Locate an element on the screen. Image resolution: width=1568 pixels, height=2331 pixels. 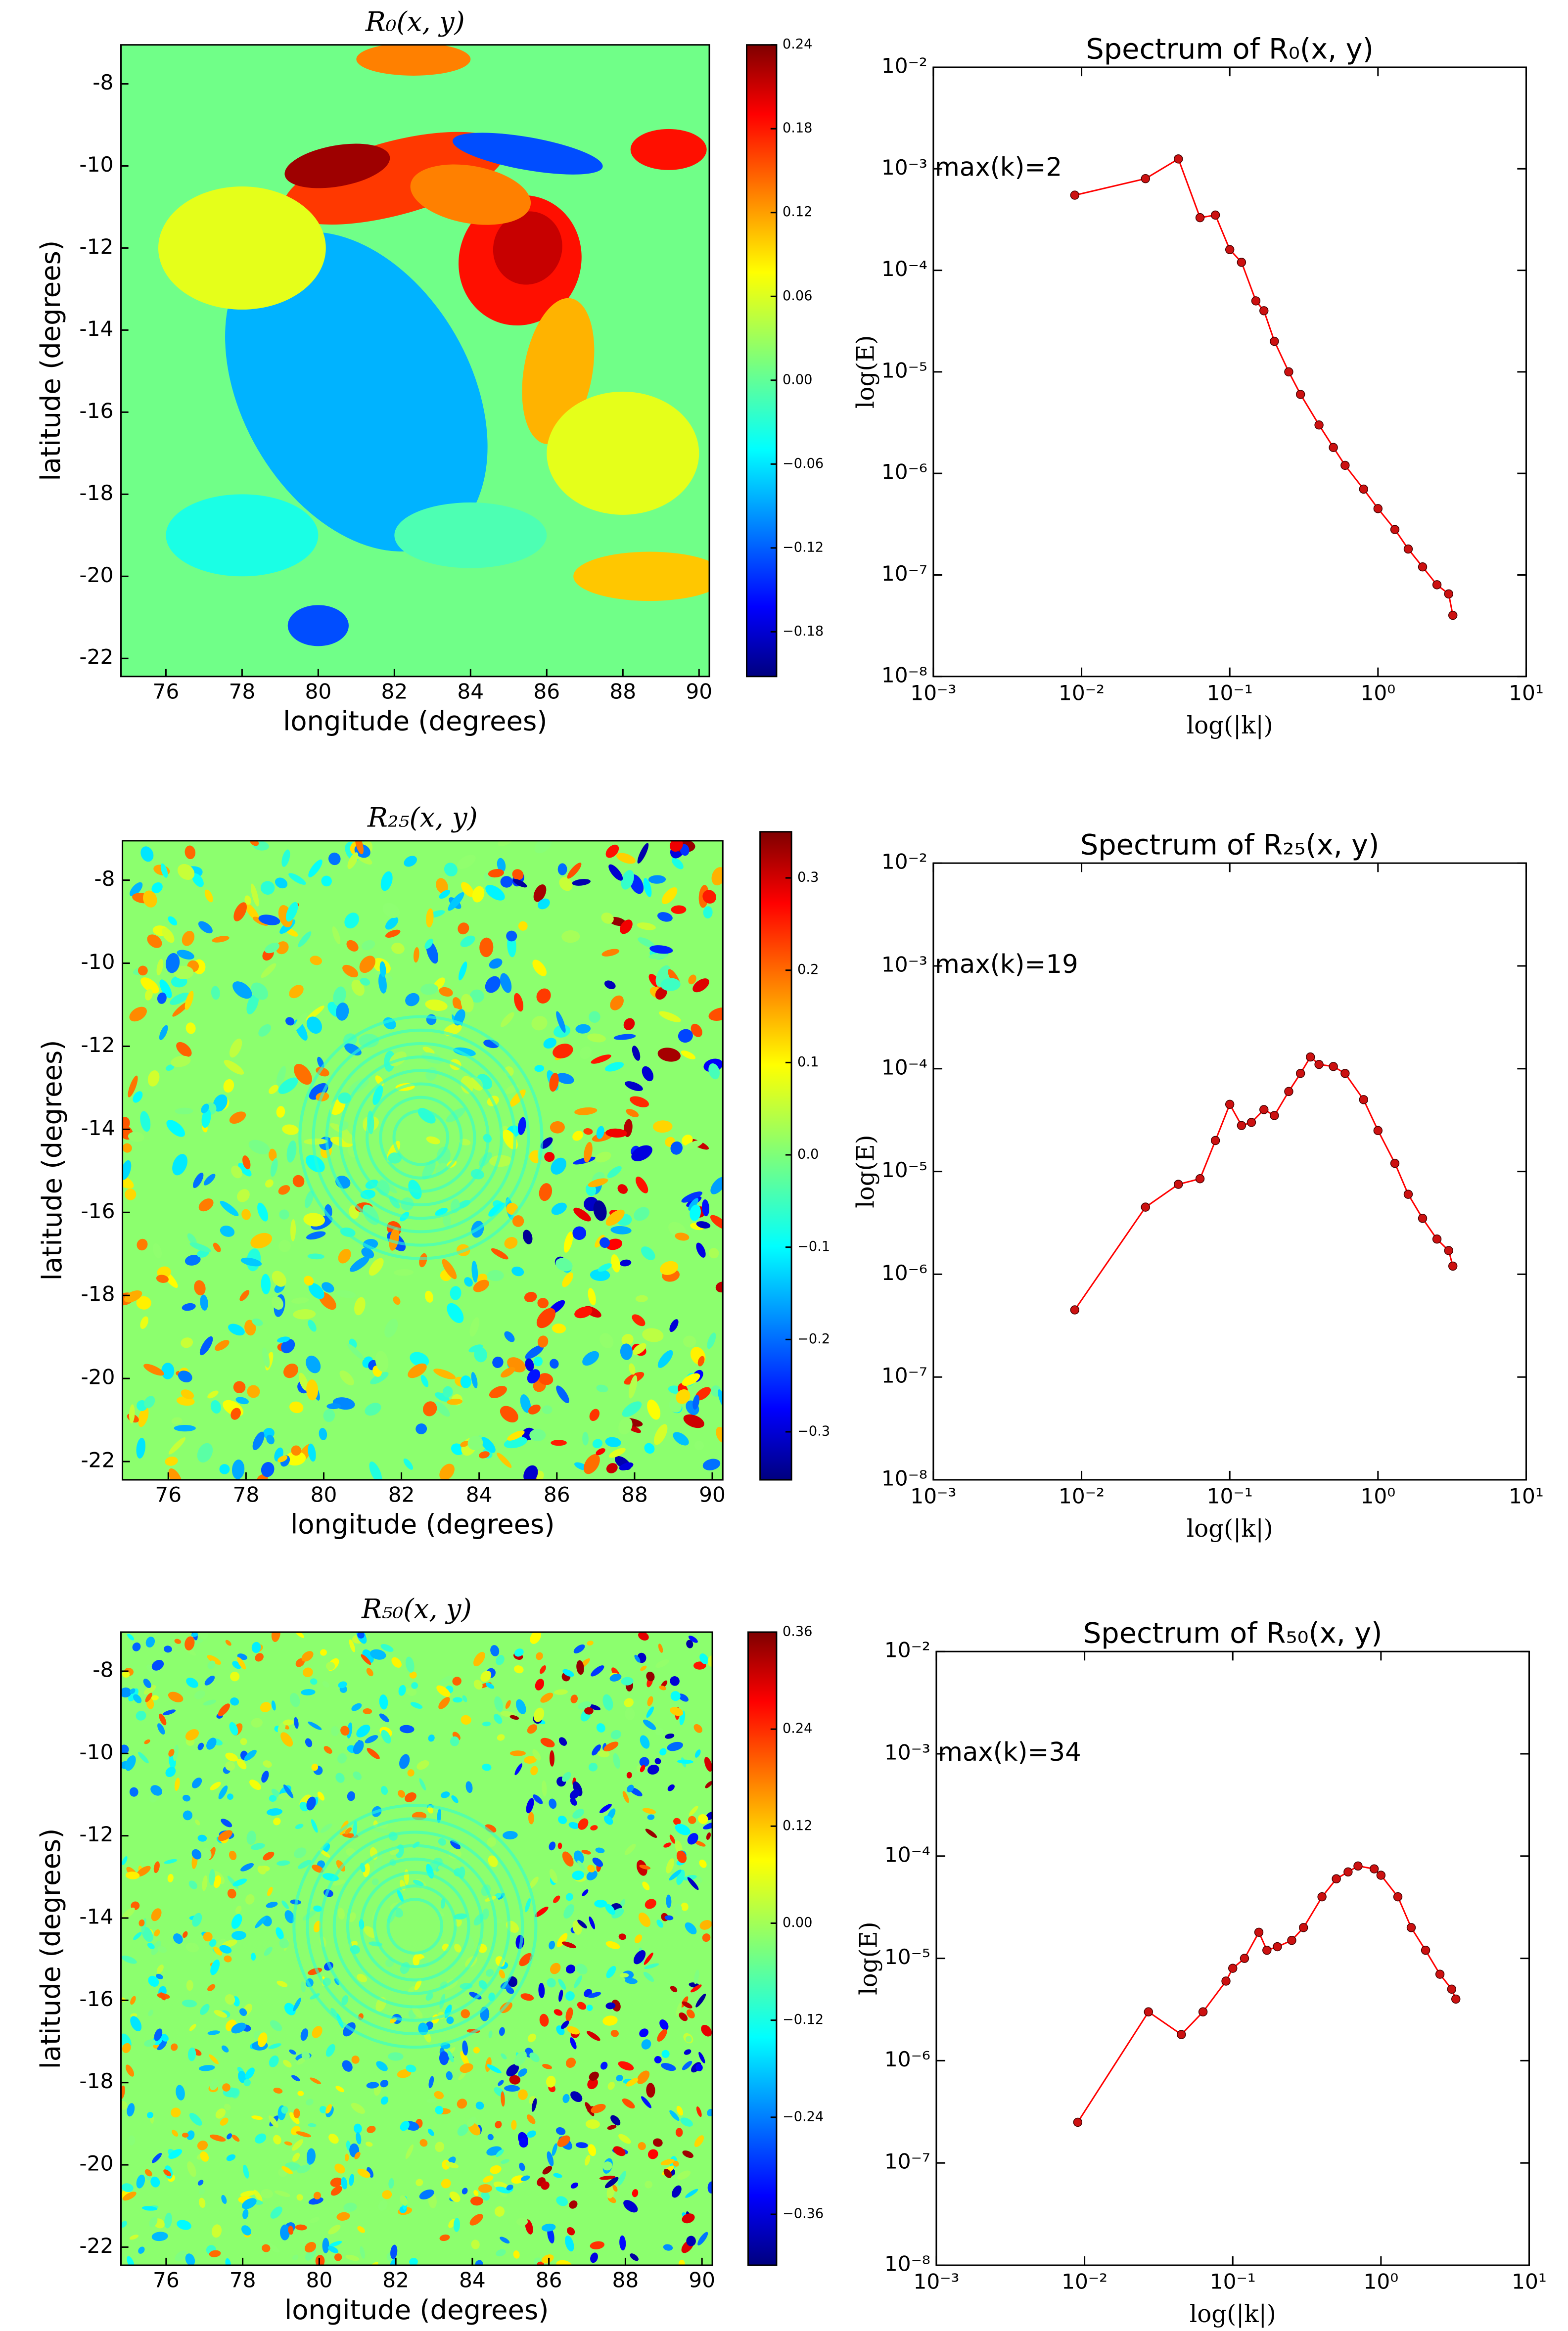
y-tick-label: -8 is located at coordinates (102, 82).